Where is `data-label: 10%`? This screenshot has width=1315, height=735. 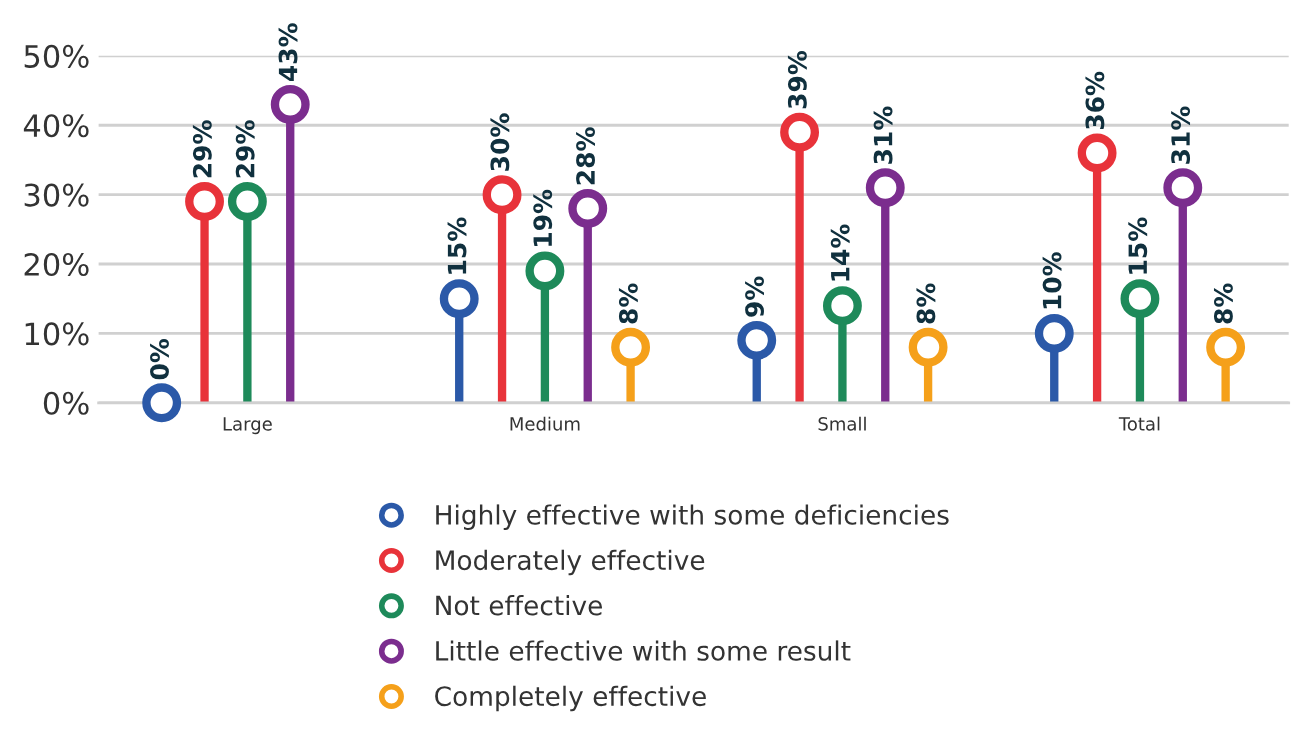
data-label: 10% is located at coordinates (1052, 280).